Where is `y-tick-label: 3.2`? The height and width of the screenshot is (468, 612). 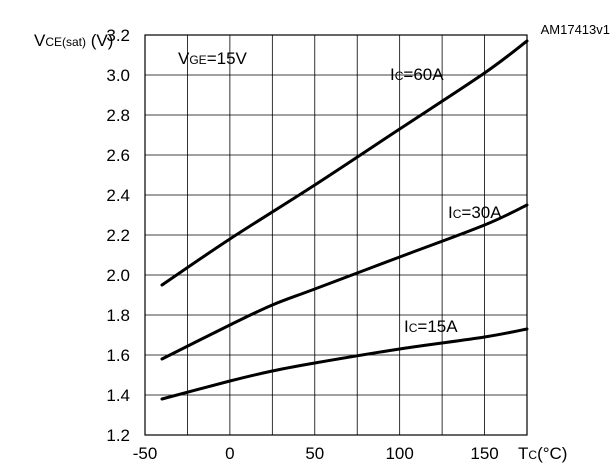 y-tick-label: 3.2 is located at coordinates (118, 35).